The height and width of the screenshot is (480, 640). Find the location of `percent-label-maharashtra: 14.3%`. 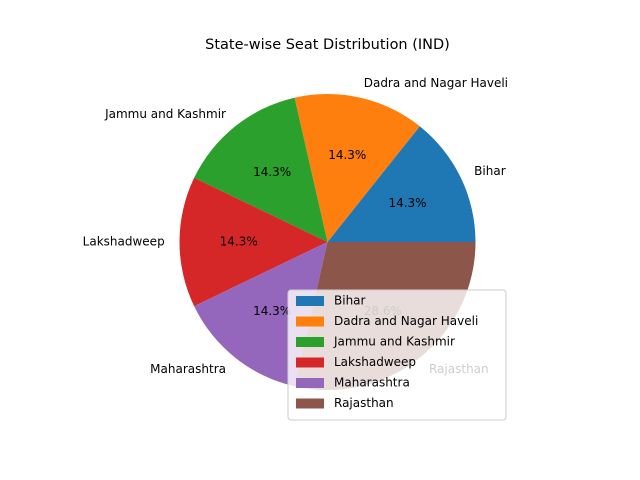

percent-label-maharashtra: 14.3% is located at coordinates (272, 311).